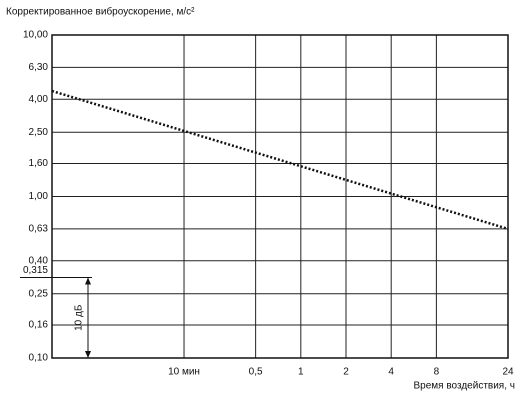 This screenshot has width=527, height=400. What do you see at coordinates (256, 372) in the screenshot?
I see `x-tick-label: 0,5` at bounding box center [256, 372].